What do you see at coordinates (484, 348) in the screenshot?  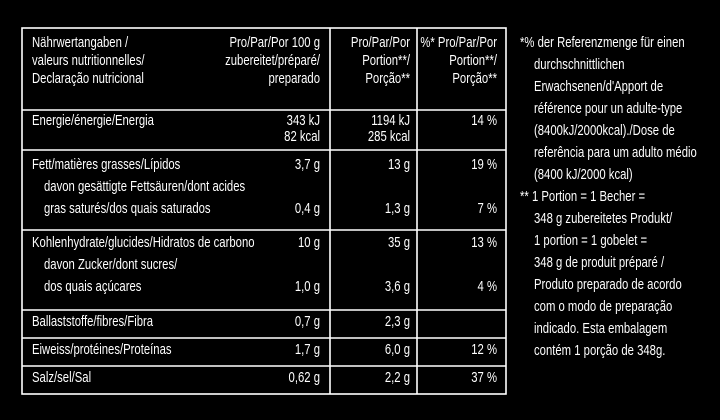 I see `row-value: 12 %` at bounding box center [484, 348].